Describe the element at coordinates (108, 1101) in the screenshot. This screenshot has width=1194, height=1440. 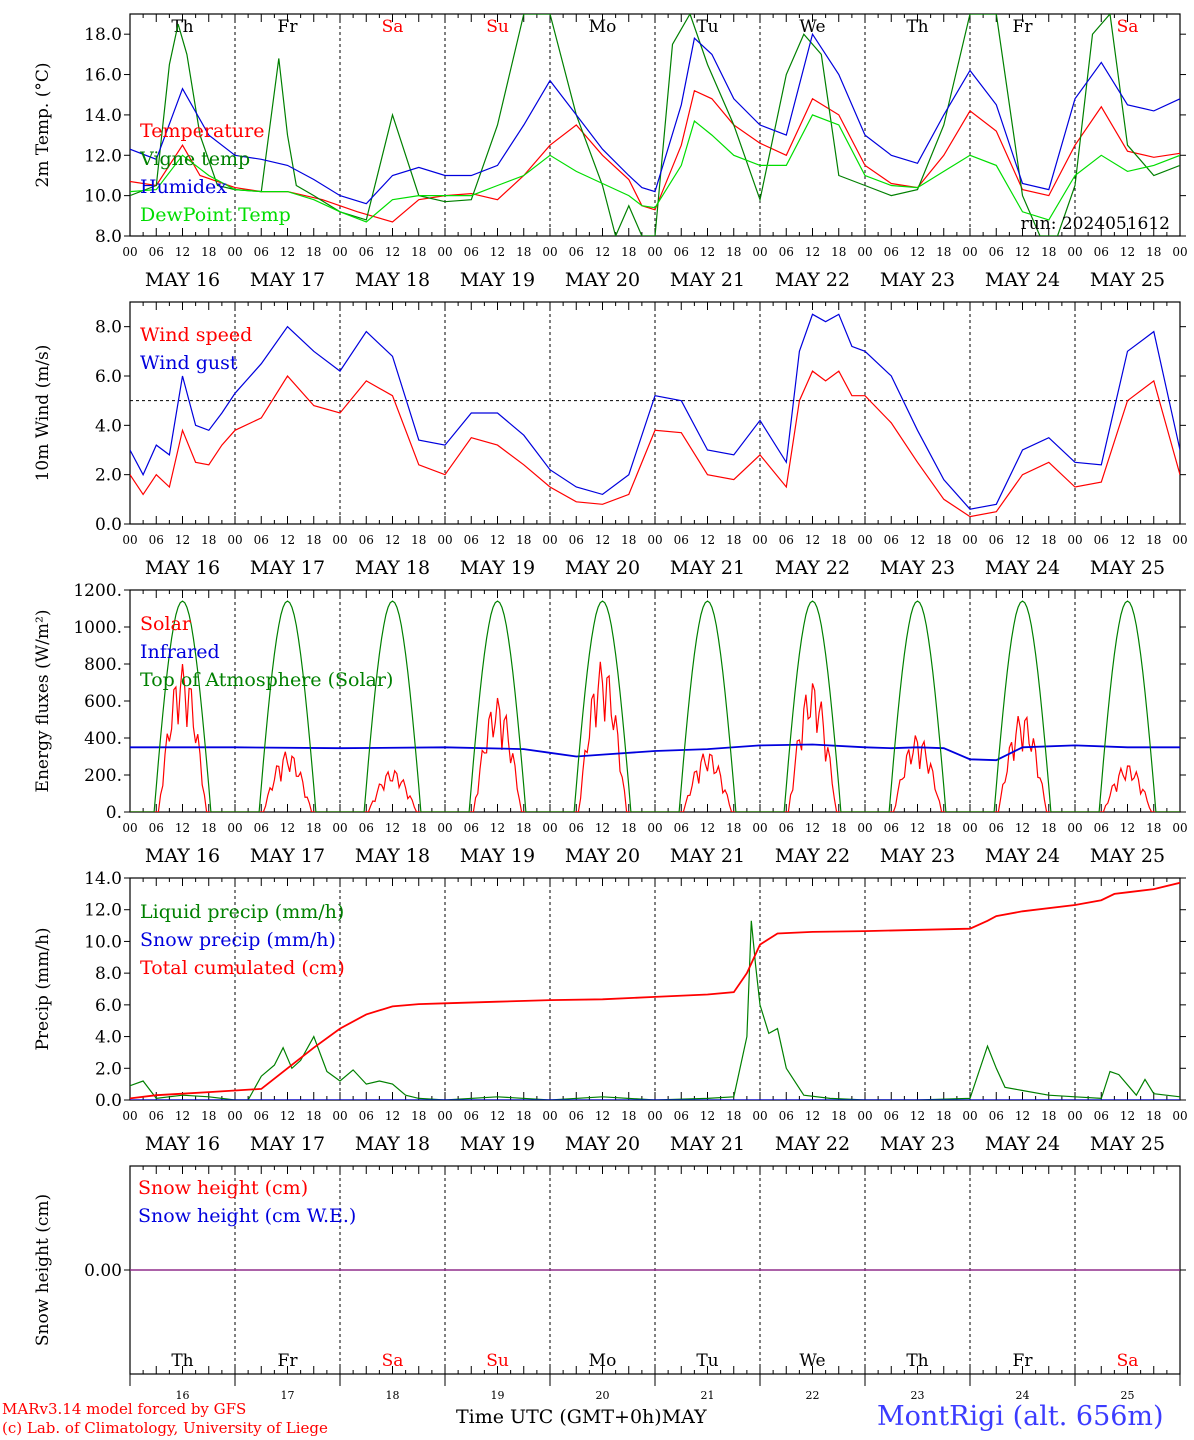
I see `y-tick-label: 0.0` at that location.